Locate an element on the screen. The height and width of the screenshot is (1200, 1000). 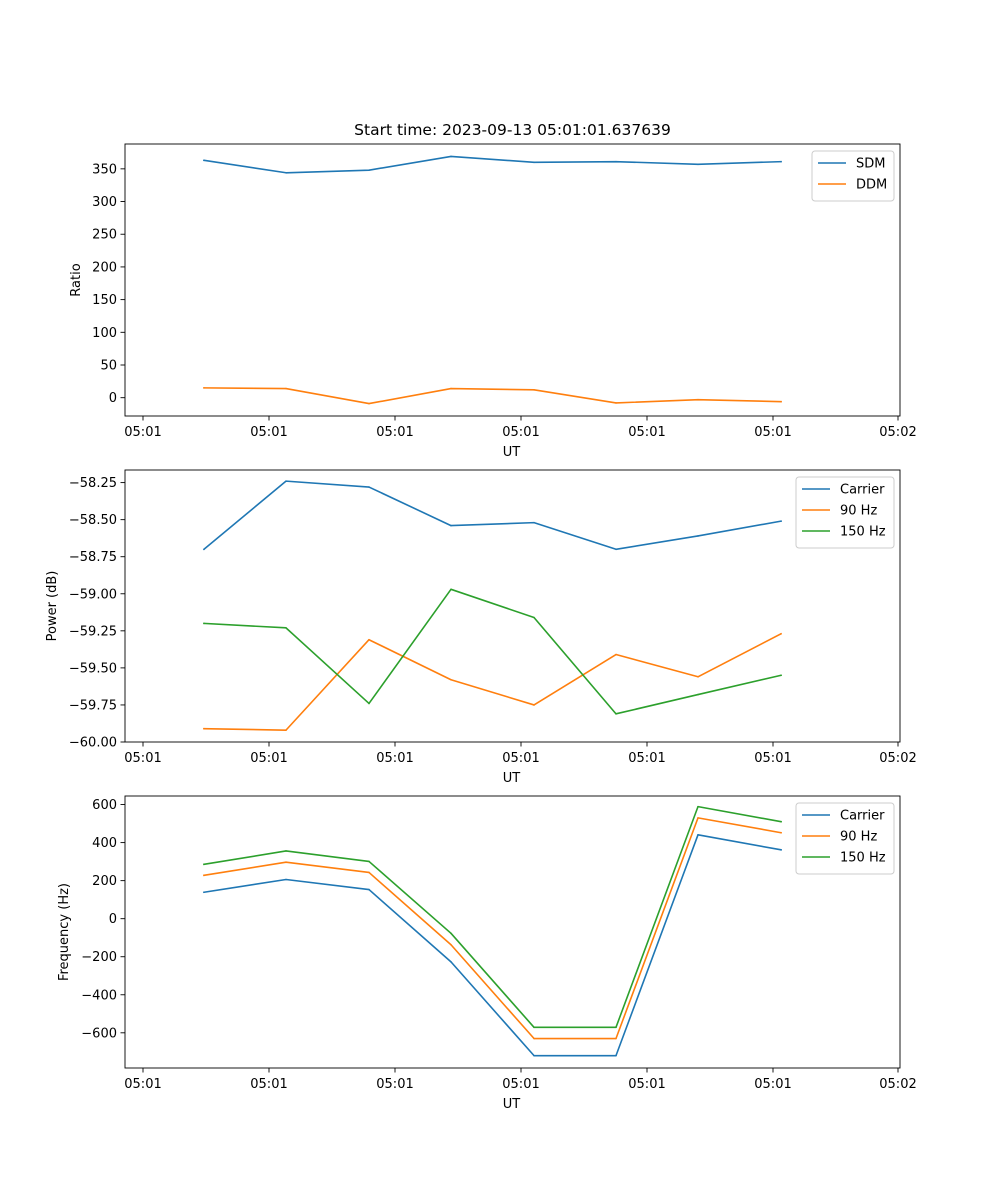
series-line-sdm is located at coordinates (492, 164).